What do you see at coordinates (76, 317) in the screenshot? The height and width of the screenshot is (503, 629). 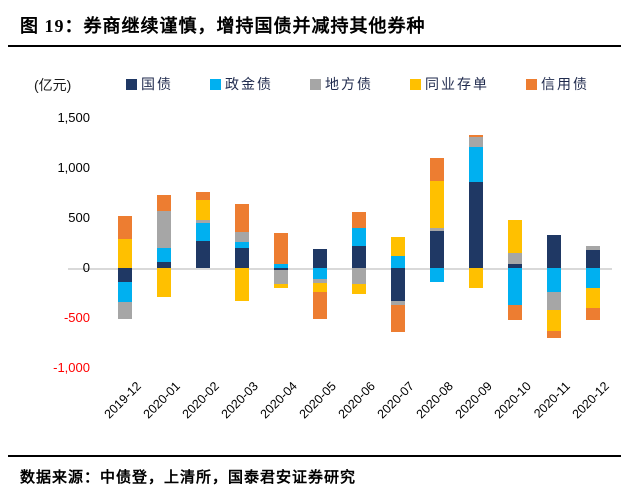 I see `y-axis-tick-label: -500` at bounding box center [76, 317].